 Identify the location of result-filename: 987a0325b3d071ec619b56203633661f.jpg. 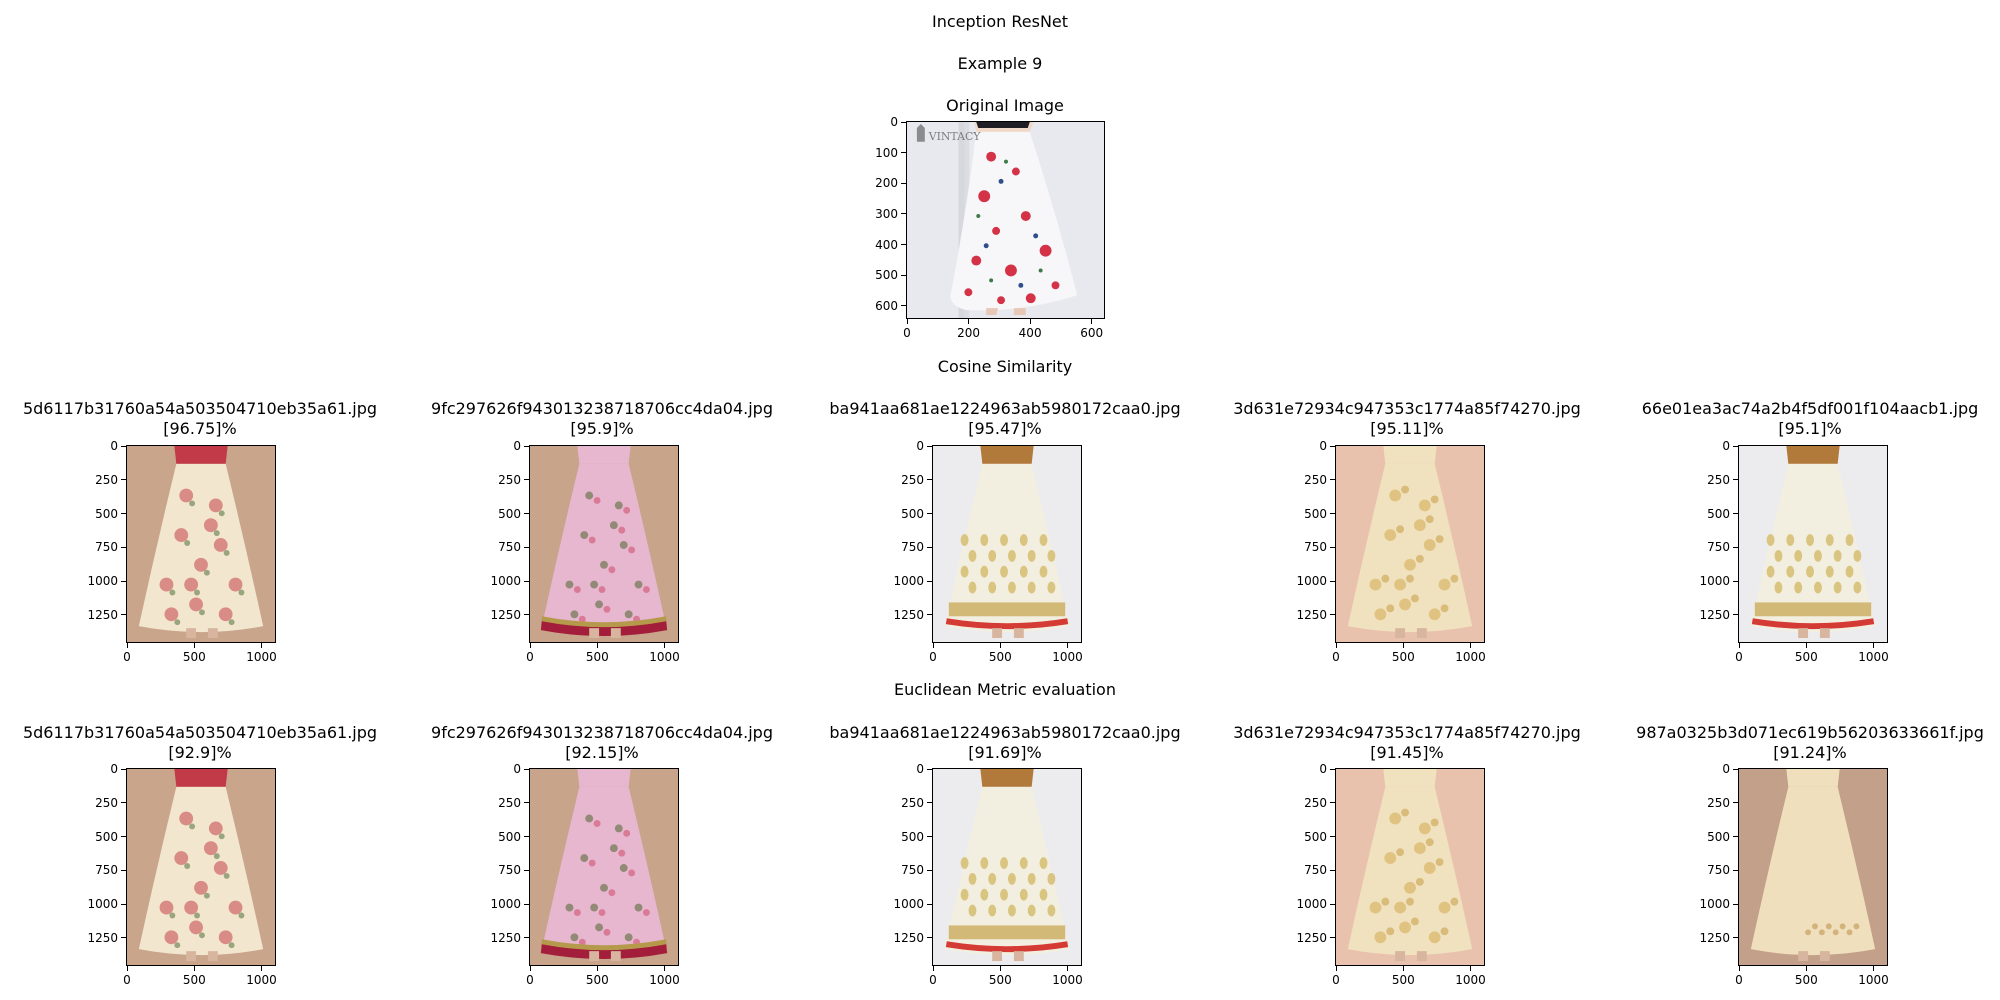
(1810, 732).